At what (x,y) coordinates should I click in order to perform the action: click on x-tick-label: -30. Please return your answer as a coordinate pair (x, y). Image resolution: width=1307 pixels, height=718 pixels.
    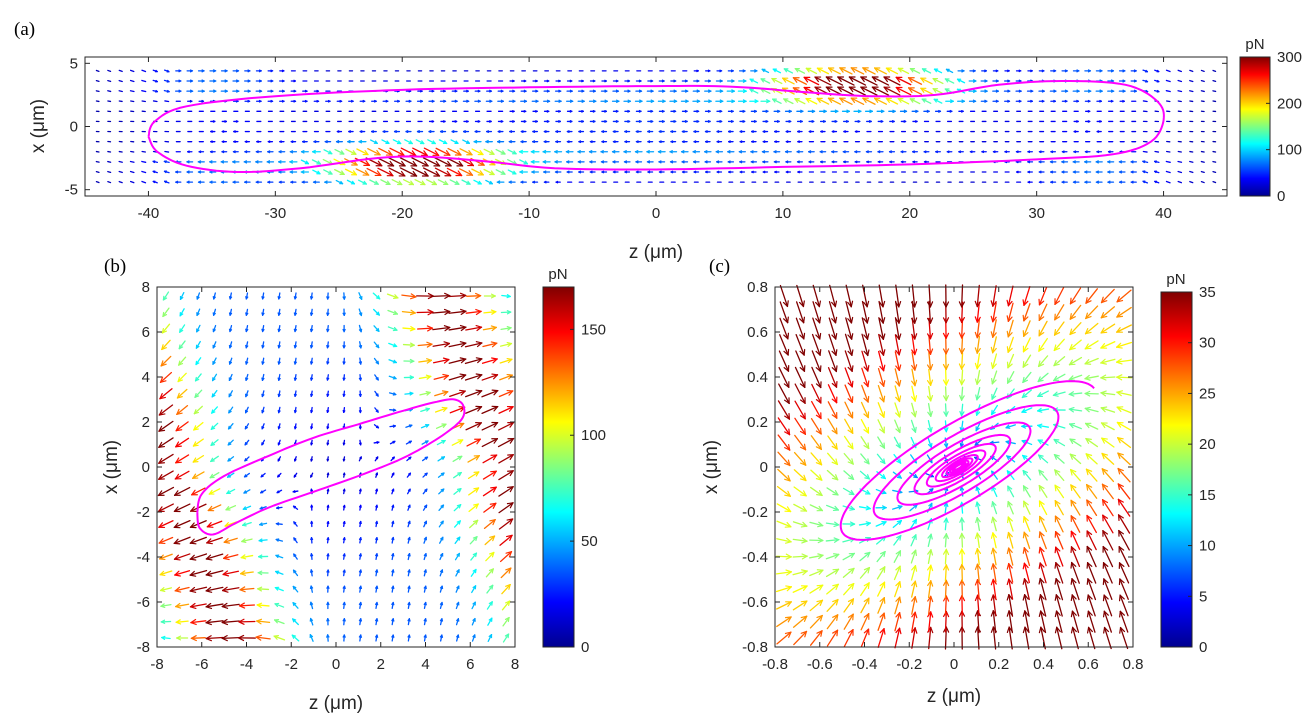
    Looking at the image, I should click on (275, 213).